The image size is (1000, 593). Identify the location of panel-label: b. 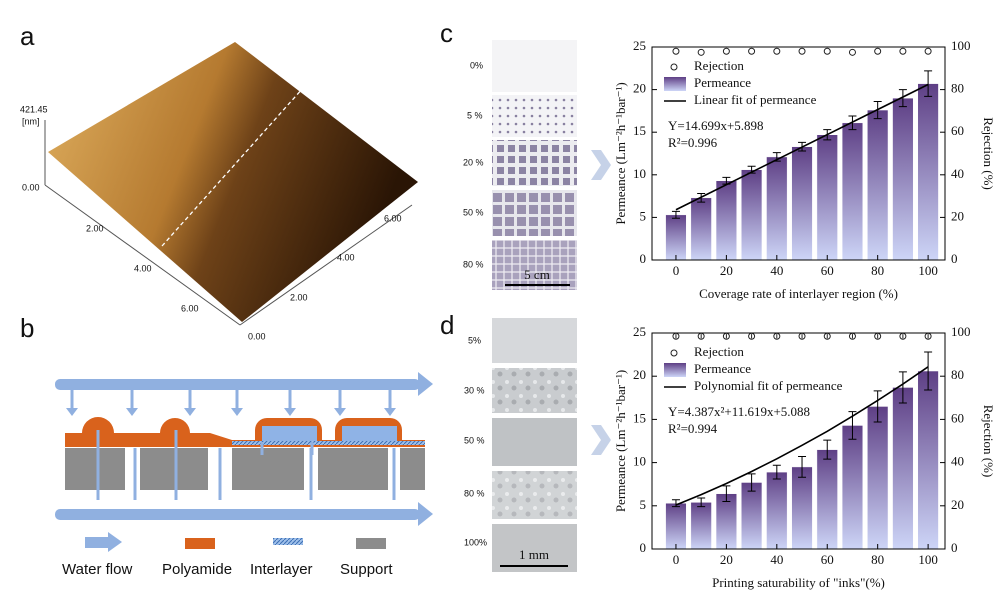
(27, 328).